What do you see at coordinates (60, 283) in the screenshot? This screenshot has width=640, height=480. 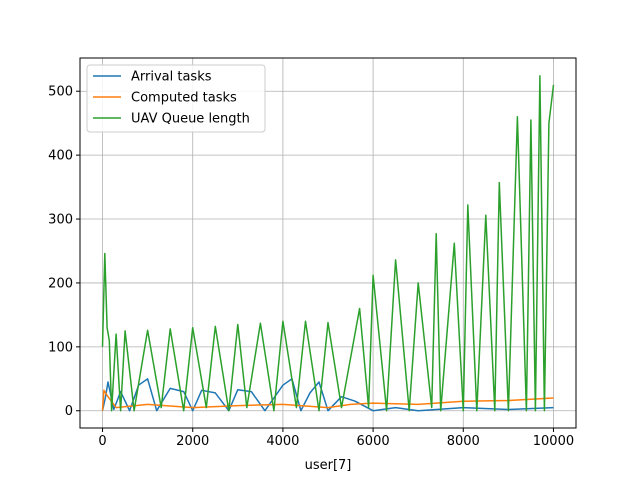 I see `y-tick-label-2: 200` at bounding box center [60, 283].